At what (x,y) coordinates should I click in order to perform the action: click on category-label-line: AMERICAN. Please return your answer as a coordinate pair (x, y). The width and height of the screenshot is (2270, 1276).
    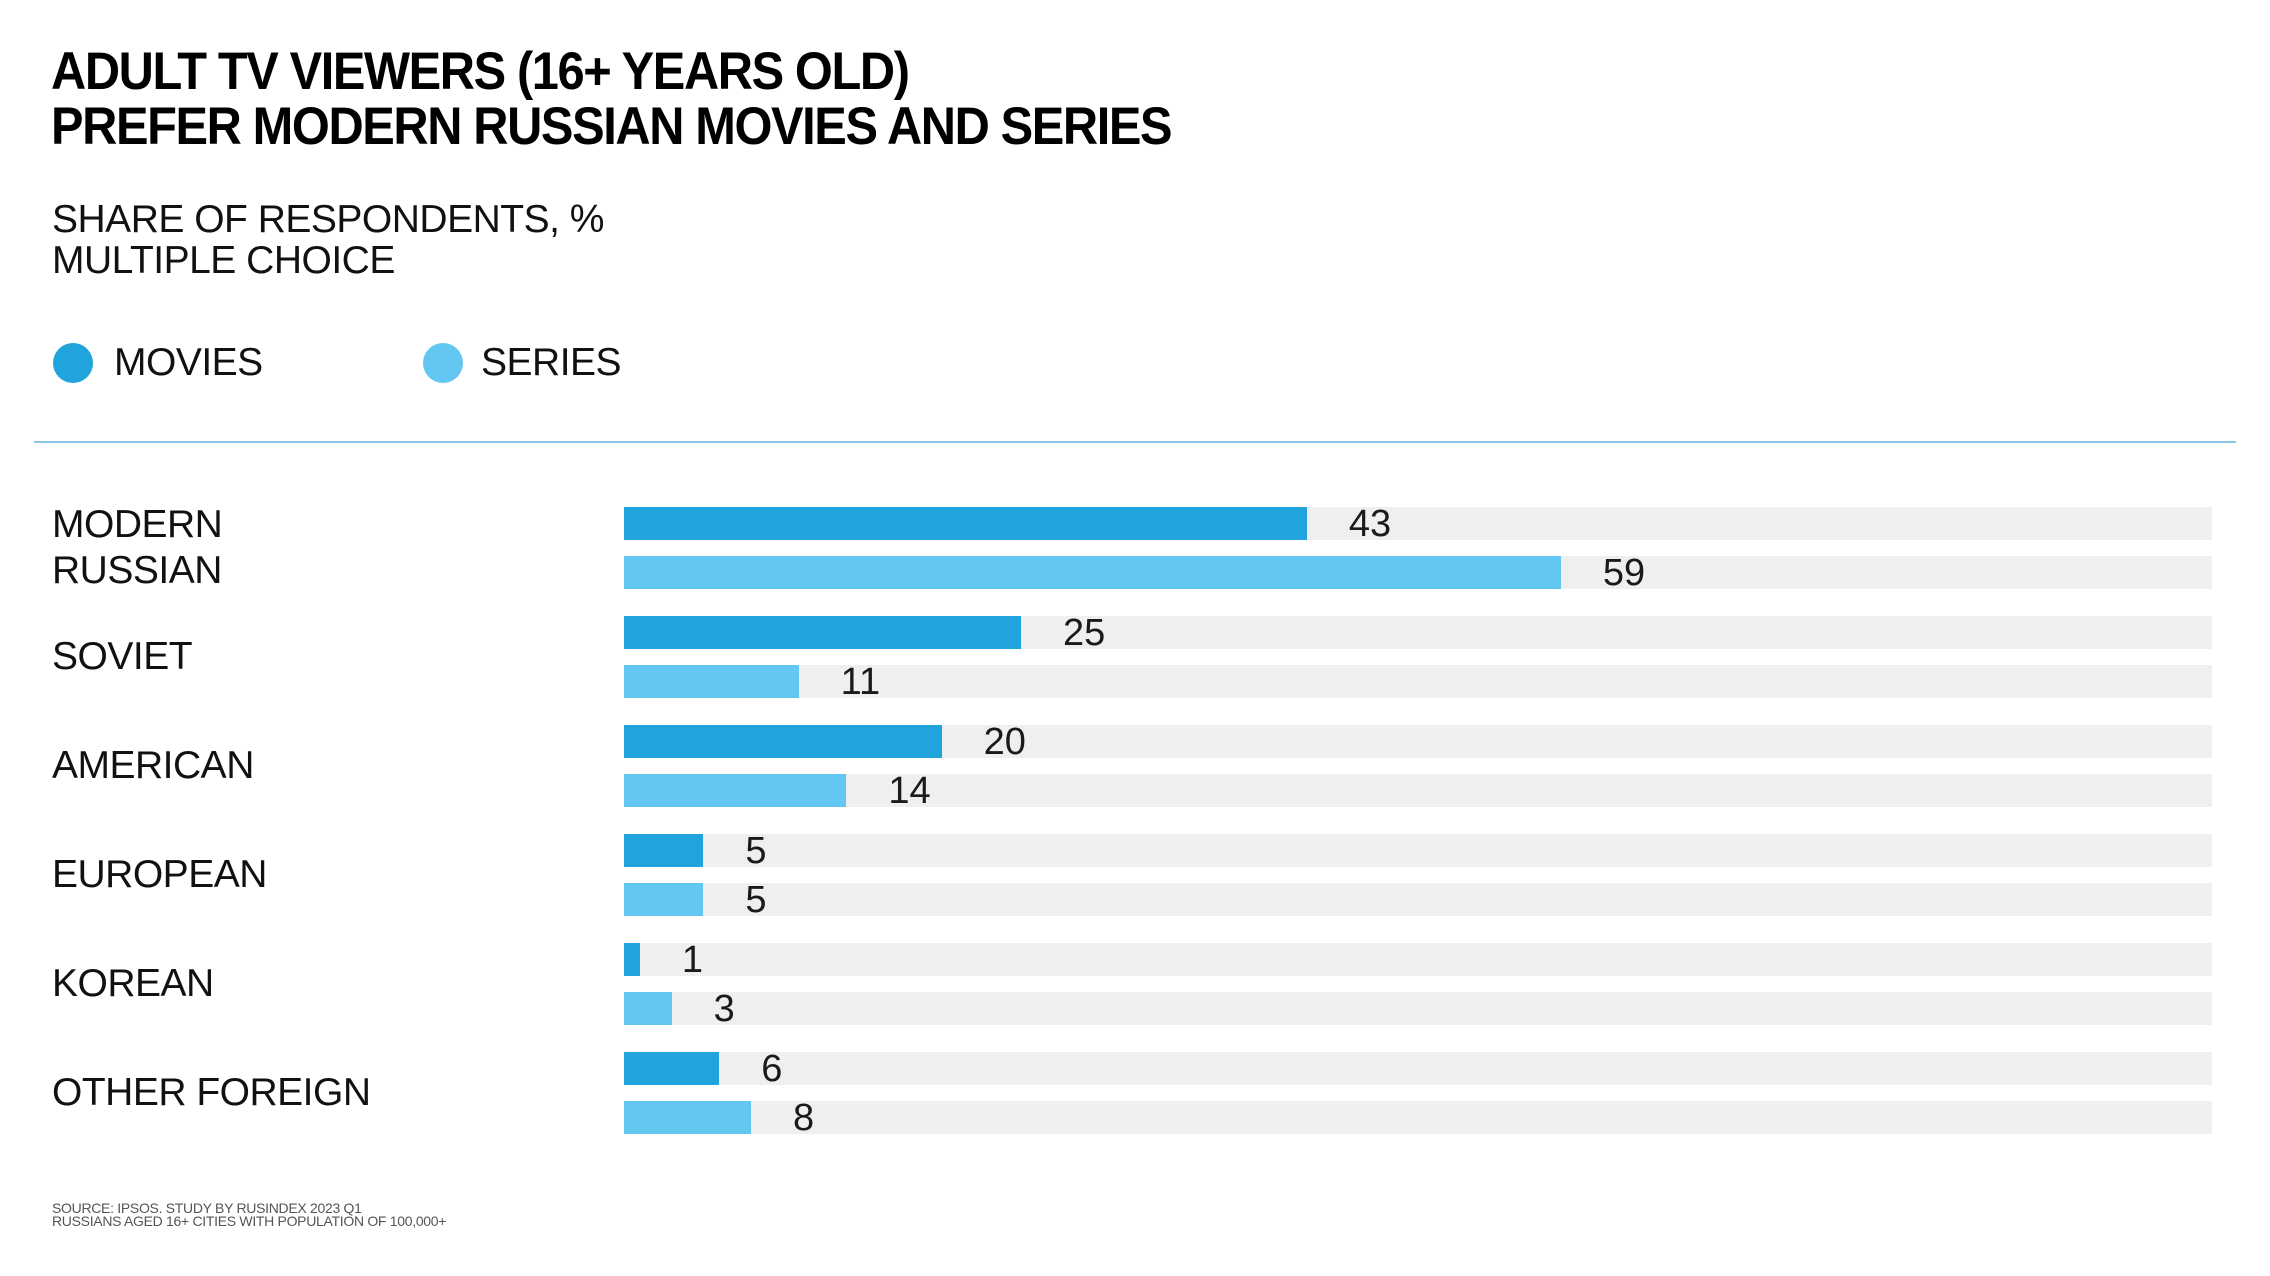
    Looking at the image, I should click on (153, 765).